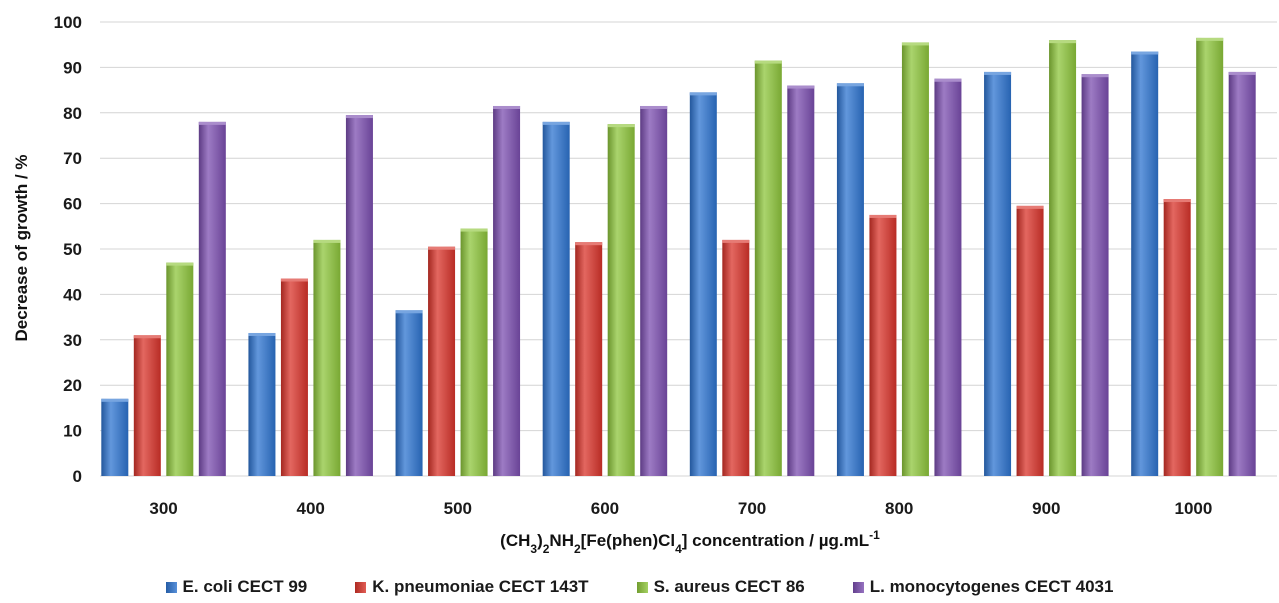 Image resolution: width=1279 pixels, height=603 pixels. Describe the element at coordinates (680, 508) in the screenshot. I see `x-axis-ticks: 300 400 500 600 700 800 900 1000` at that location.